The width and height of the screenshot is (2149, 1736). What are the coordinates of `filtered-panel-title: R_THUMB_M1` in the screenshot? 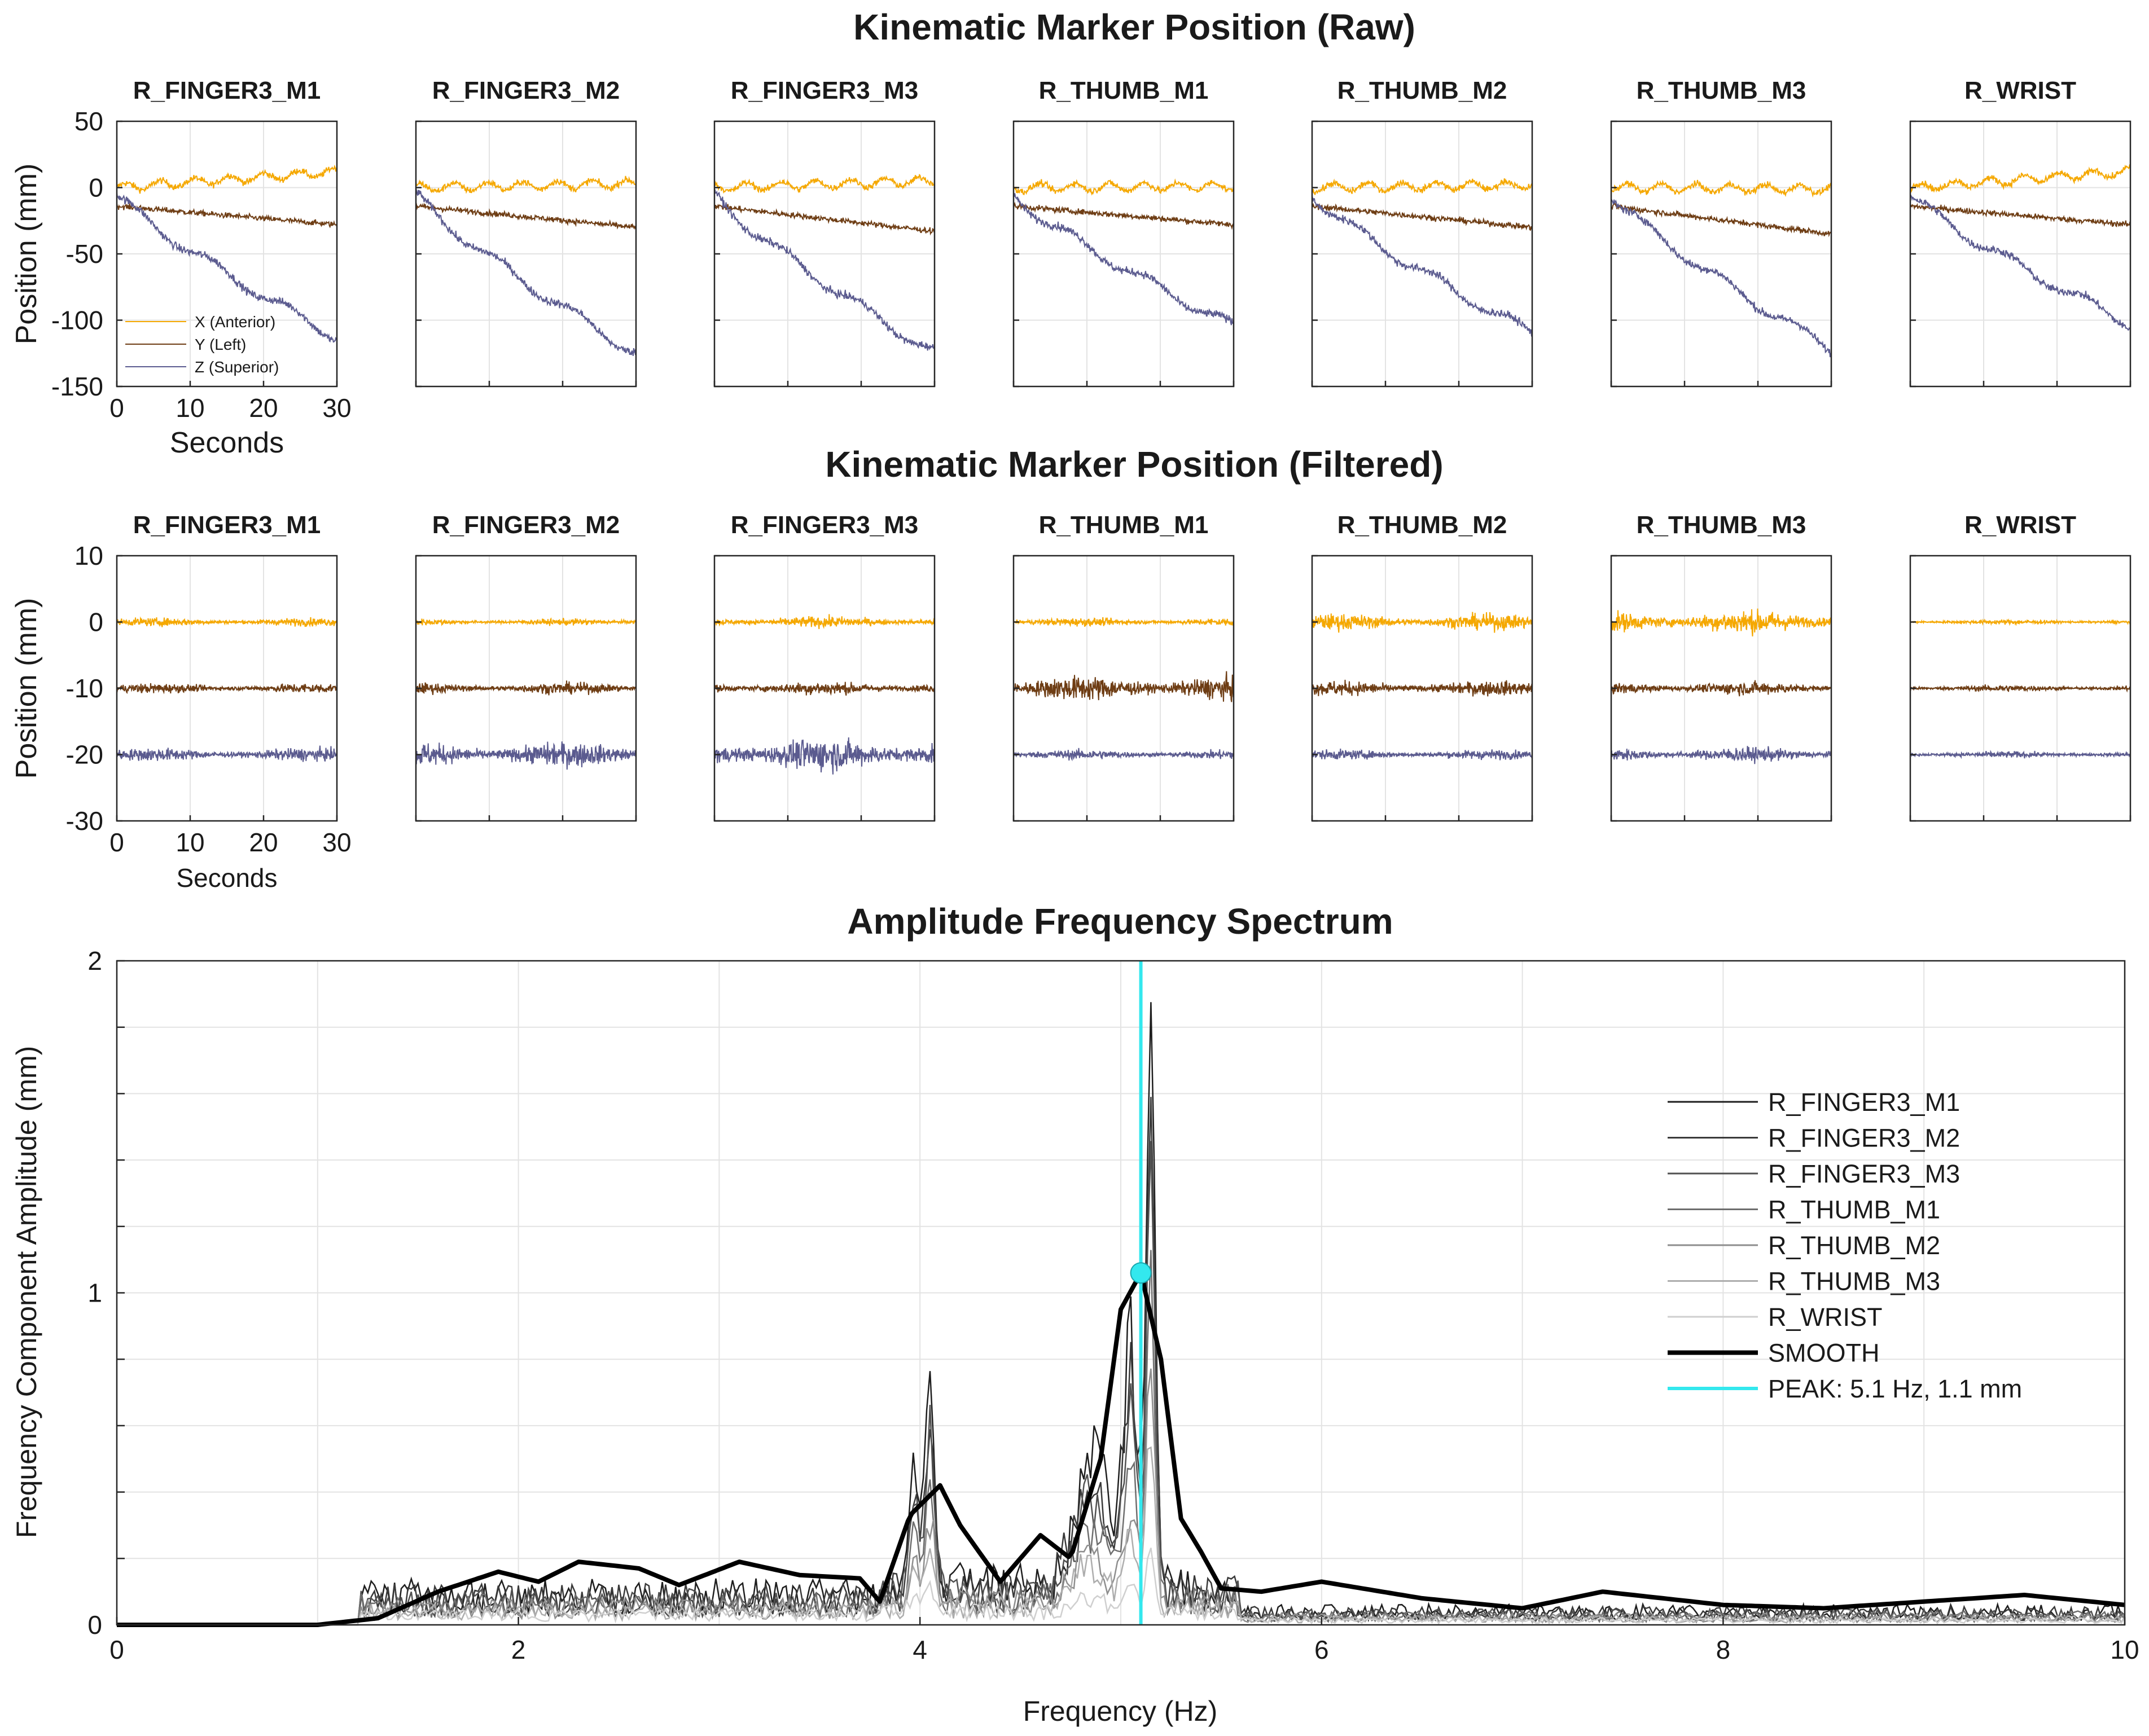 It's located at (1124, 525).